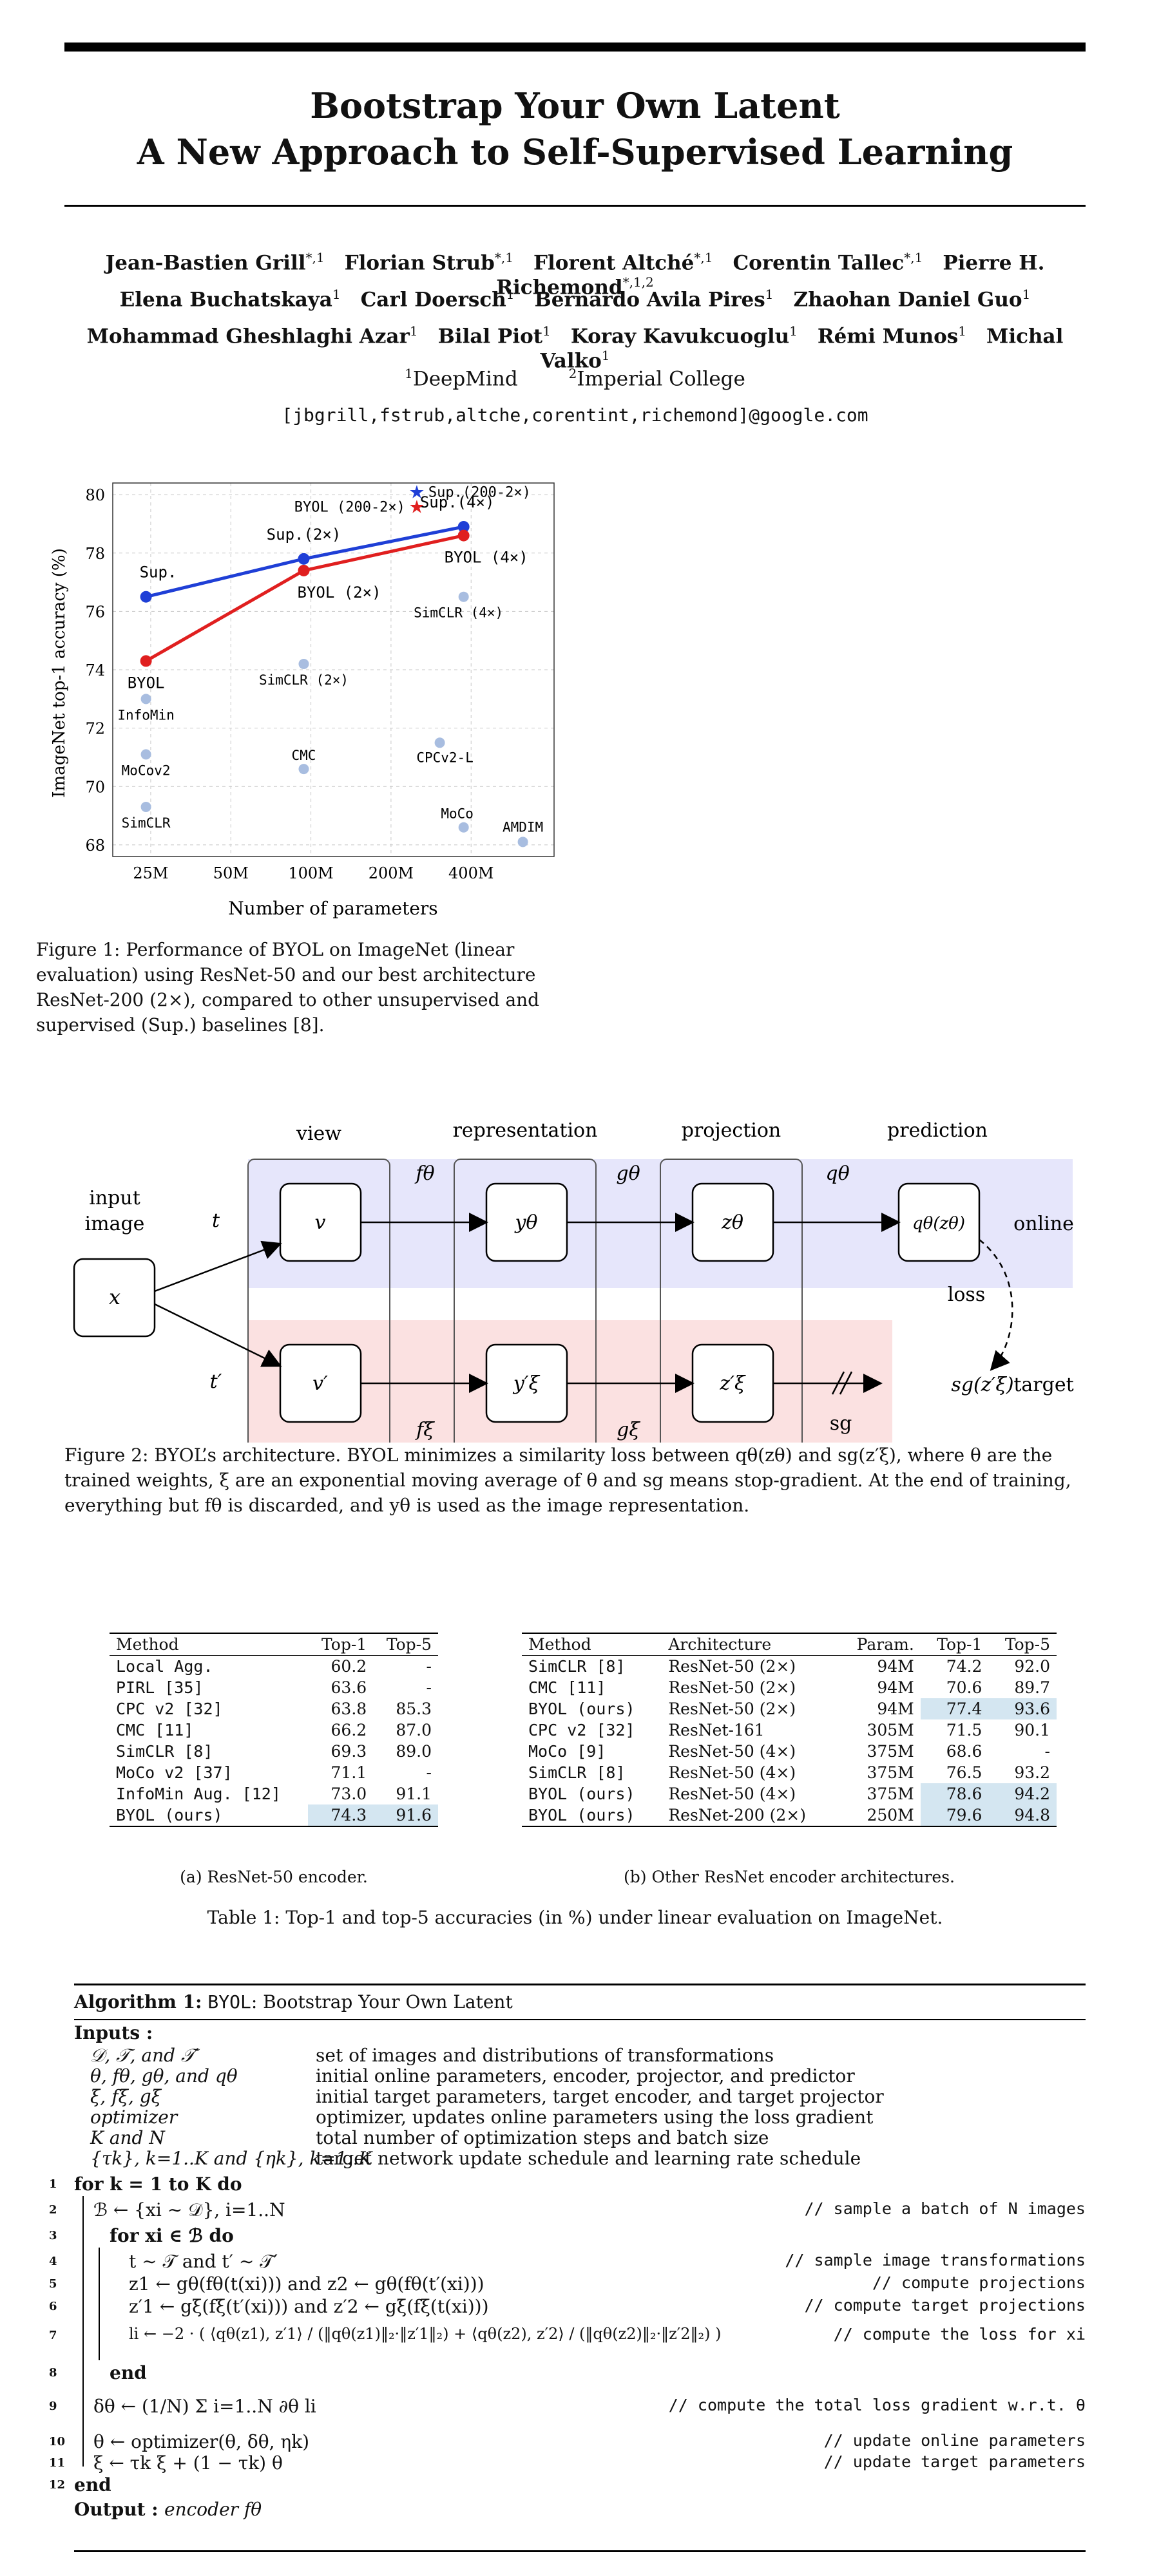  Describe the element at coordinates (471, 873) in the screenshot. I see `x-tick-label: 400M` at that location.